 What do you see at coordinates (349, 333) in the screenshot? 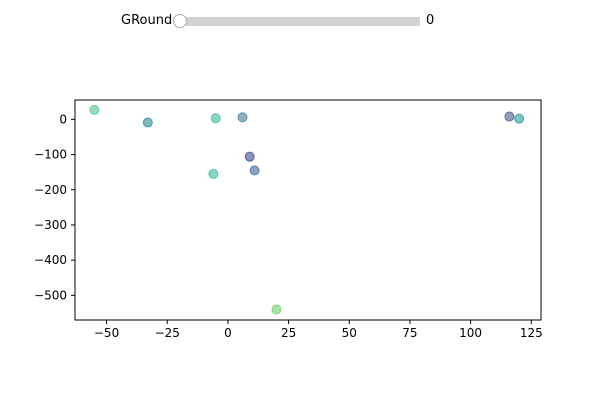
I see `x-tick-label: 50` at bounding box center [349, 333].